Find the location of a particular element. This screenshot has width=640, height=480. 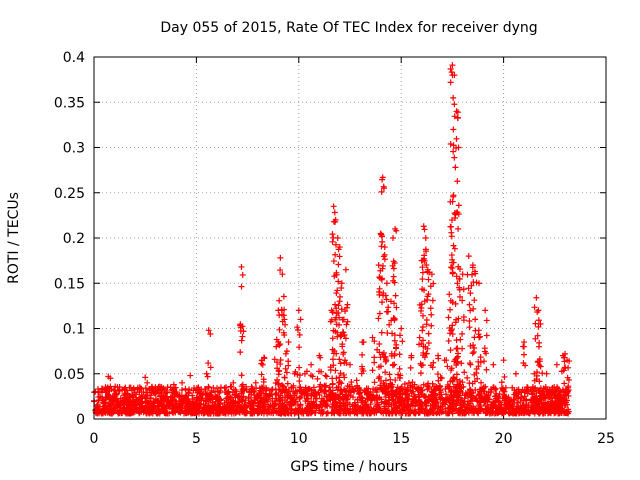

x-tick-label: 5 is located at coordinates (196, 439).